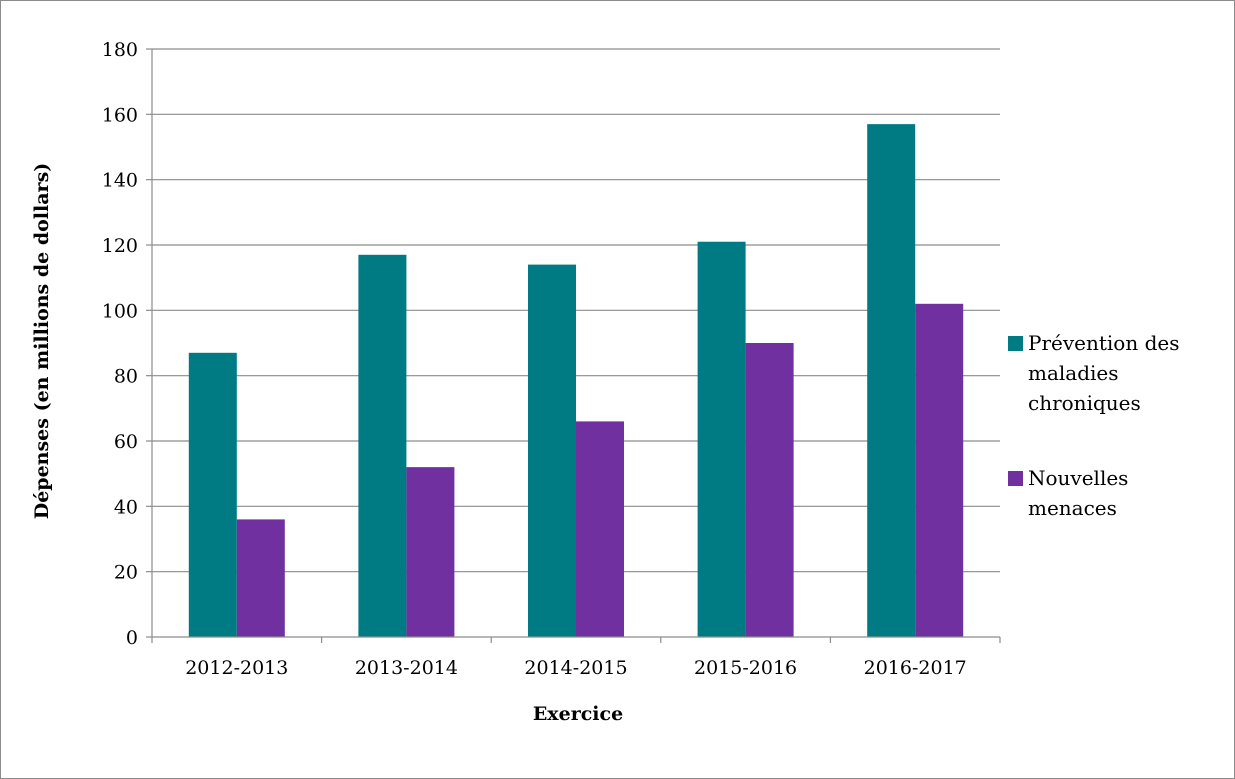 Image resolution: width=1235 pixels, height=779 pixels. What do you see at coordinates (578, 714) in the screenshot?
I see `x-axis-title: Exercice` at bounding box center [578, 714].